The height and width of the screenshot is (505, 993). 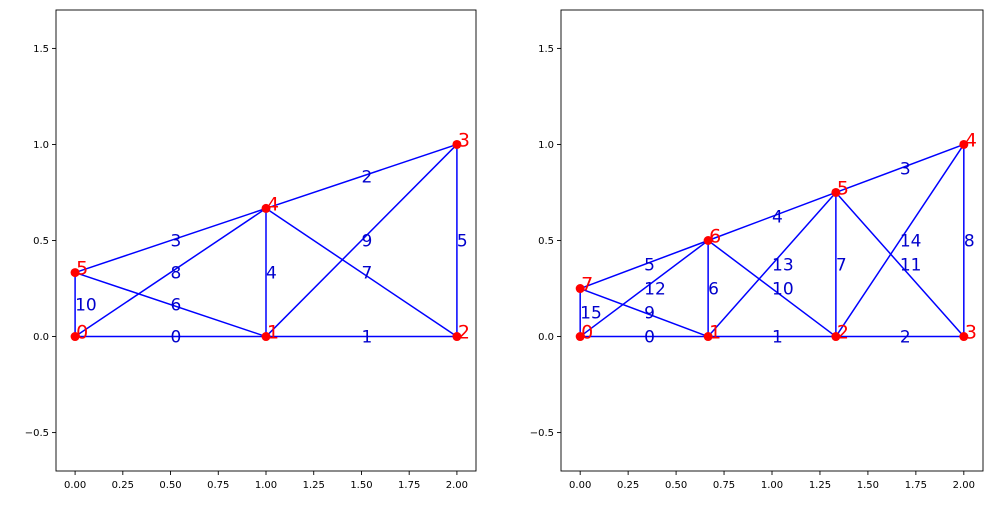 I want to click on node-label: 6, so click(x=715, y=237).